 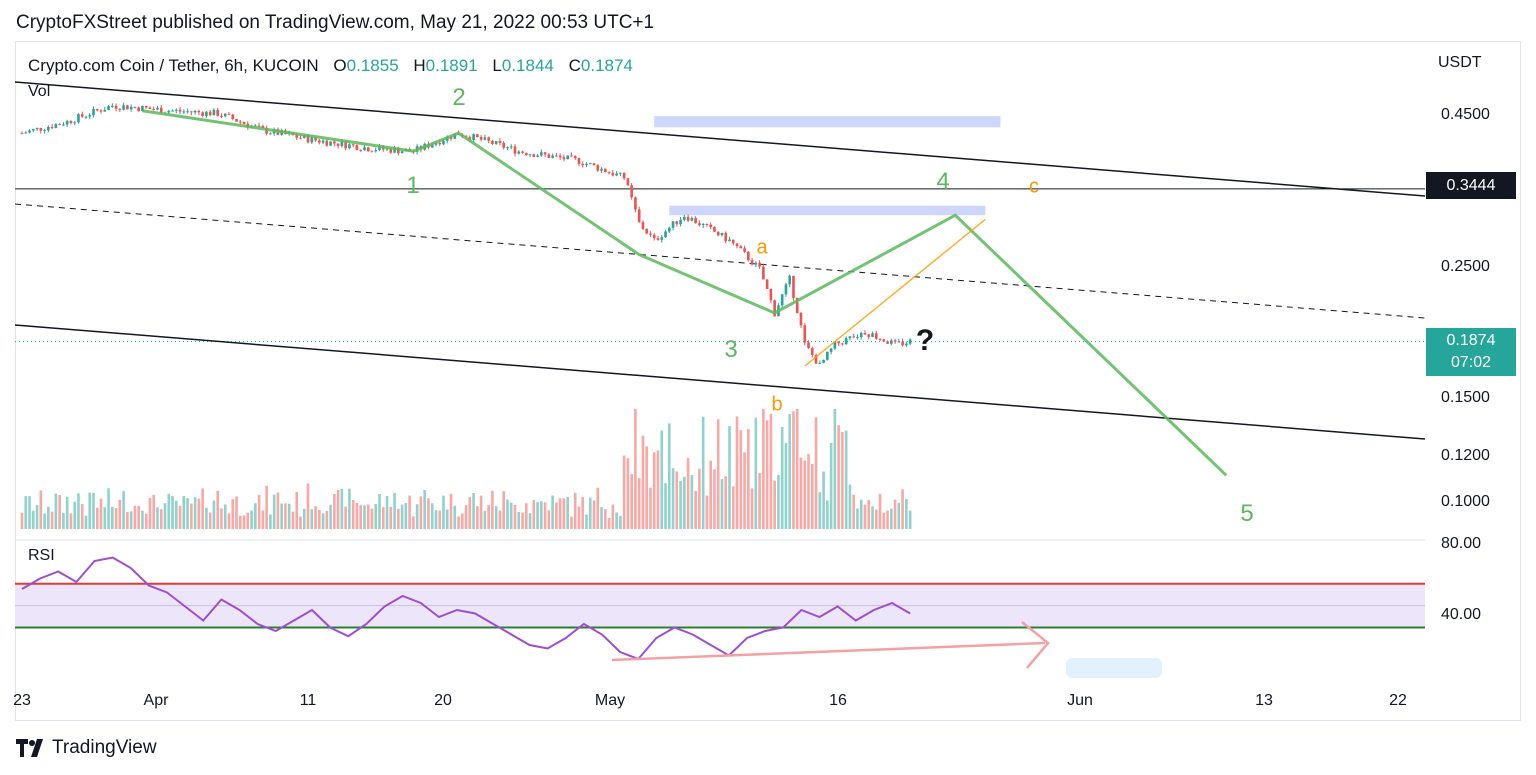 I want to click on close-value: 0.1874, so click(x=606, y=65).